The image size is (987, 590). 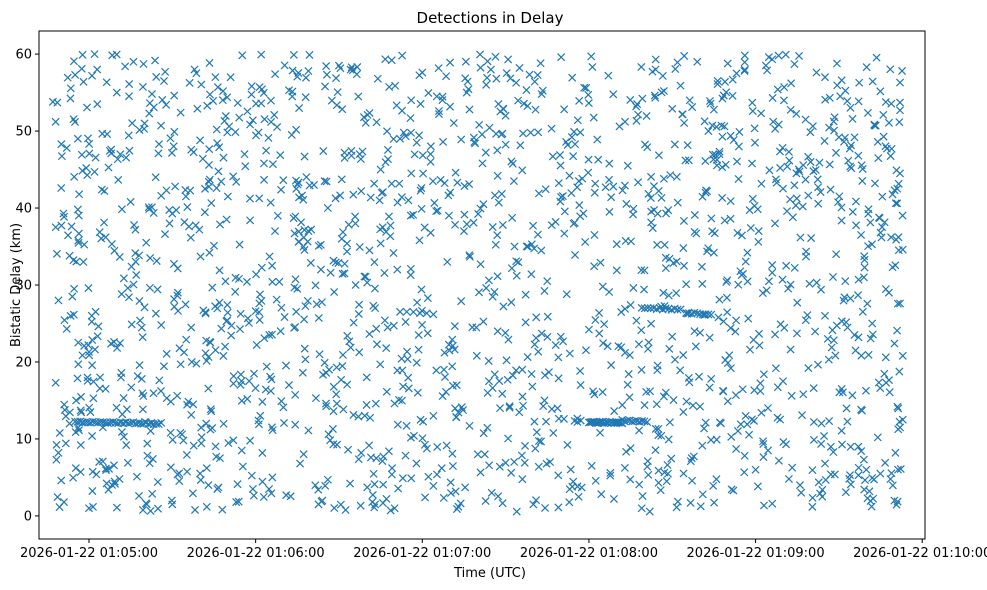 I want to click on x-axis-label: Time (UTC), so click(x=489, y=573).